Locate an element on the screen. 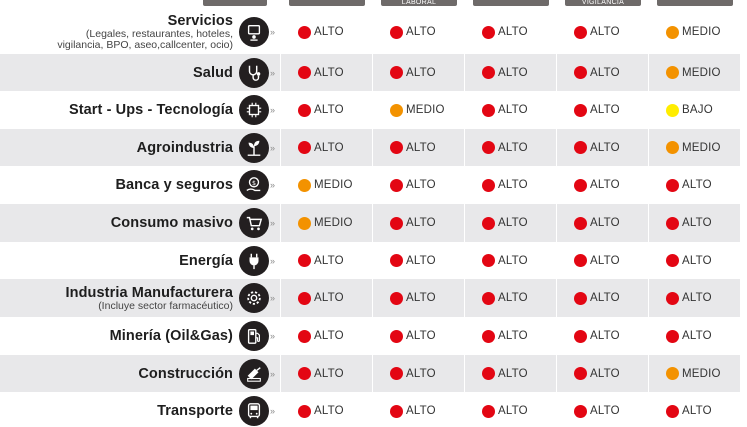 This screenshot has height=427, width=747. trowel-brick-icon is located at coordinates (254, 373).